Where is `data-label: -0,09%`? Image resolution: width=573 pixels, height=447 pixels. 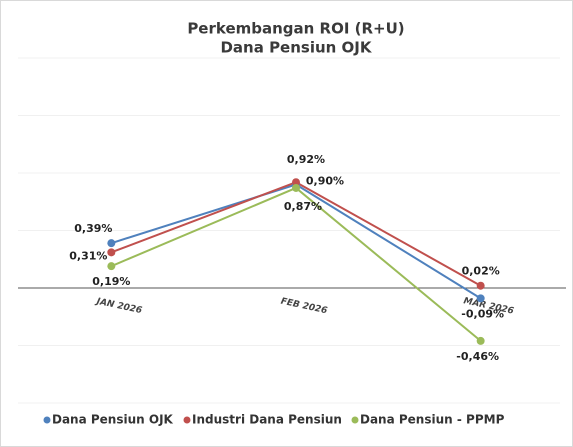
data-label: -0,09% is located at coordinates (482, 313).